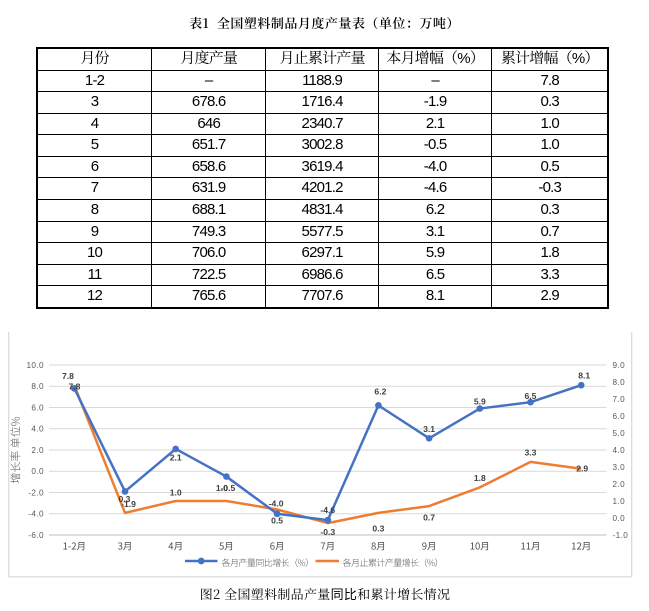 The width and height of the screenshot is (649, 611). Describe the element at coordinates (582, 469) in the screenshot. I see `svg-text: 2.9` at that location.